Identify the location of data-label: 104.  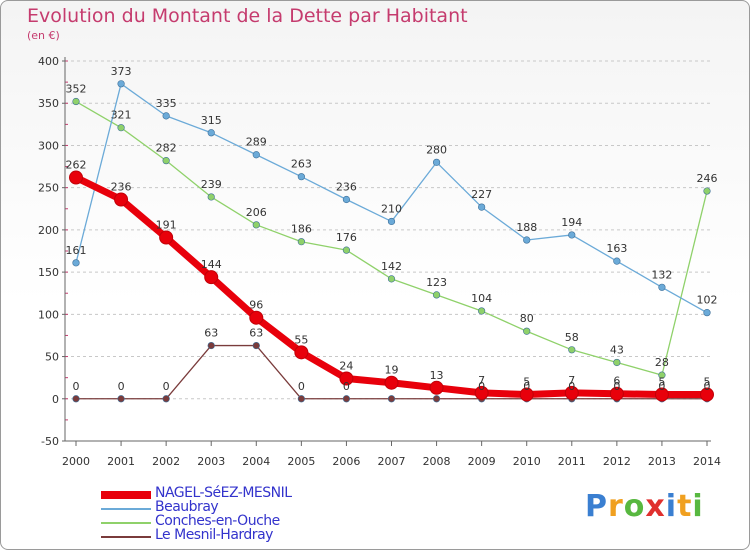
(481, 298).